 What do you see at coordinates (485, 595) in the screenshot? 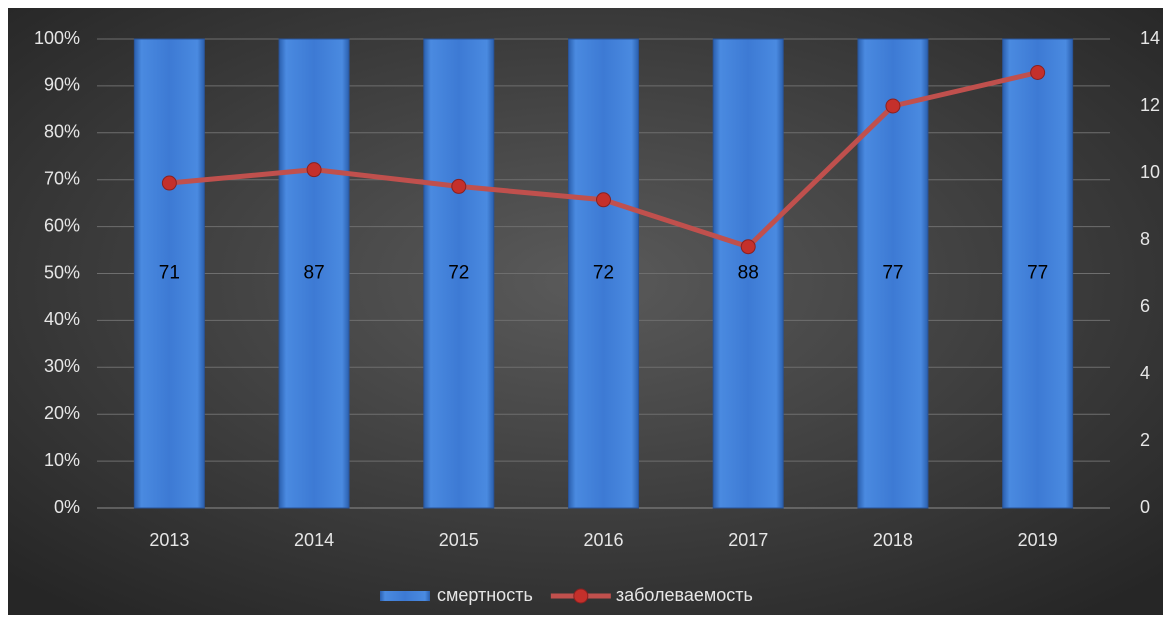
I see `legend-label: смертность` at bounding box center [485, 595].